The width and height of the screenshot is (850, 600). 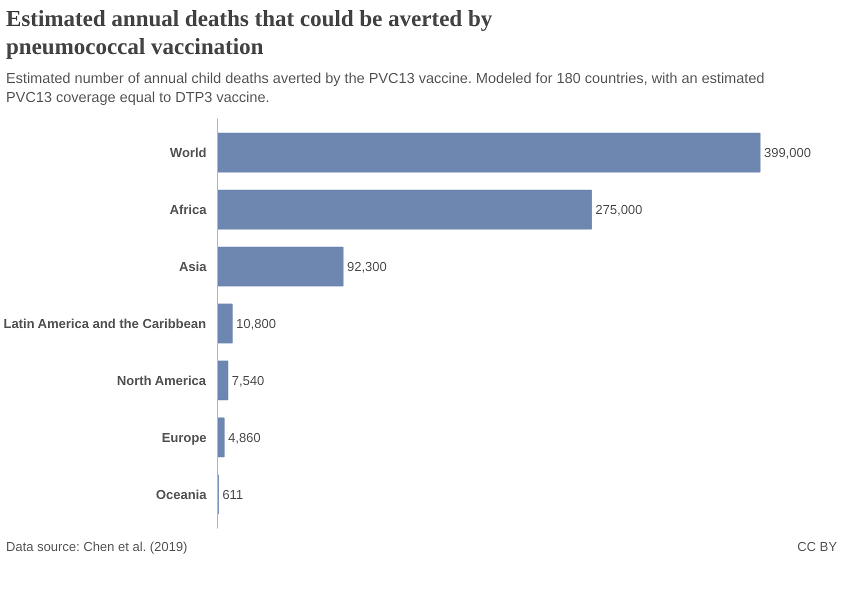 What do you see at coordinates (250, 32) in the screenshot?
I see `chart-title: Estimated annual deaths that could be averted by pneumococcal vaccination` at bounding box center [250, 32].